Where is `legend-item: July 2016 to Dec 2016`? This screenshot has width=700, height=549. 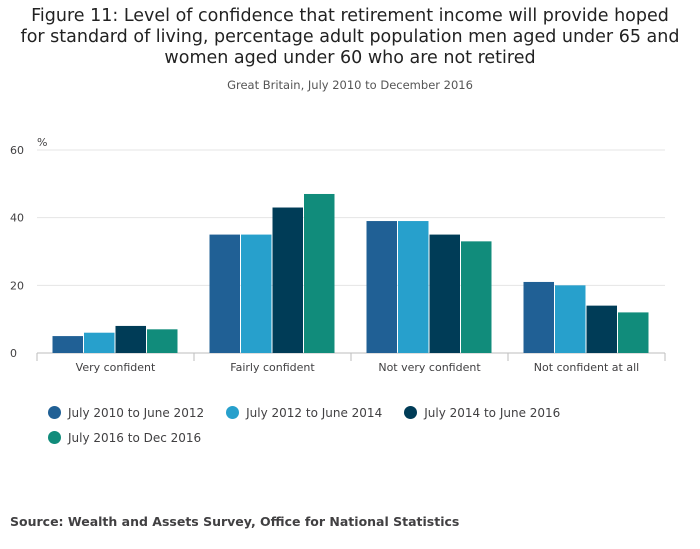
legend-item: July 2016 to Dec 2016 is located at coordinates (124, 437).